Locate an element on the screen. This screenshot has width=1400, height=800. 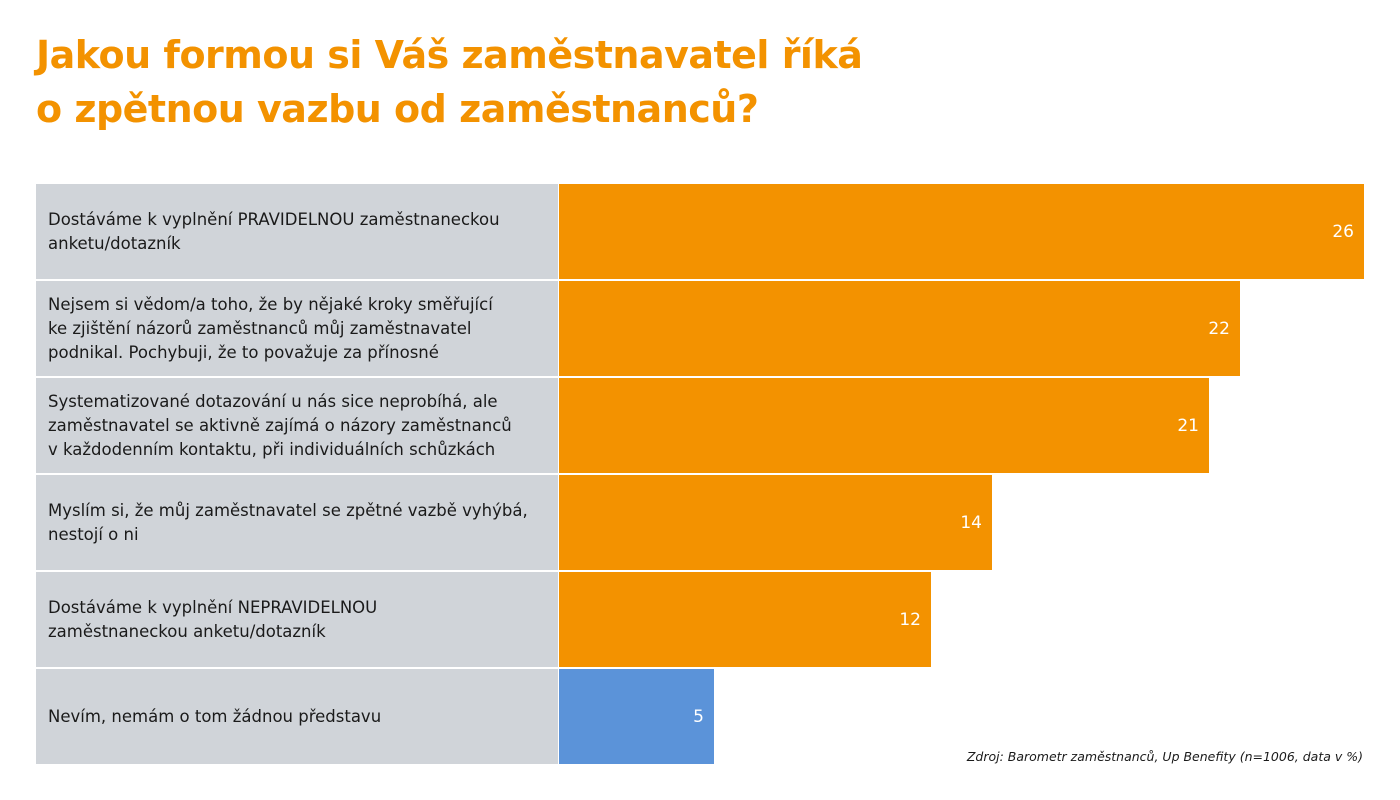
category-label-line: zaměstnaneckou anketu/dotazník is located at coordinates (187, 631).